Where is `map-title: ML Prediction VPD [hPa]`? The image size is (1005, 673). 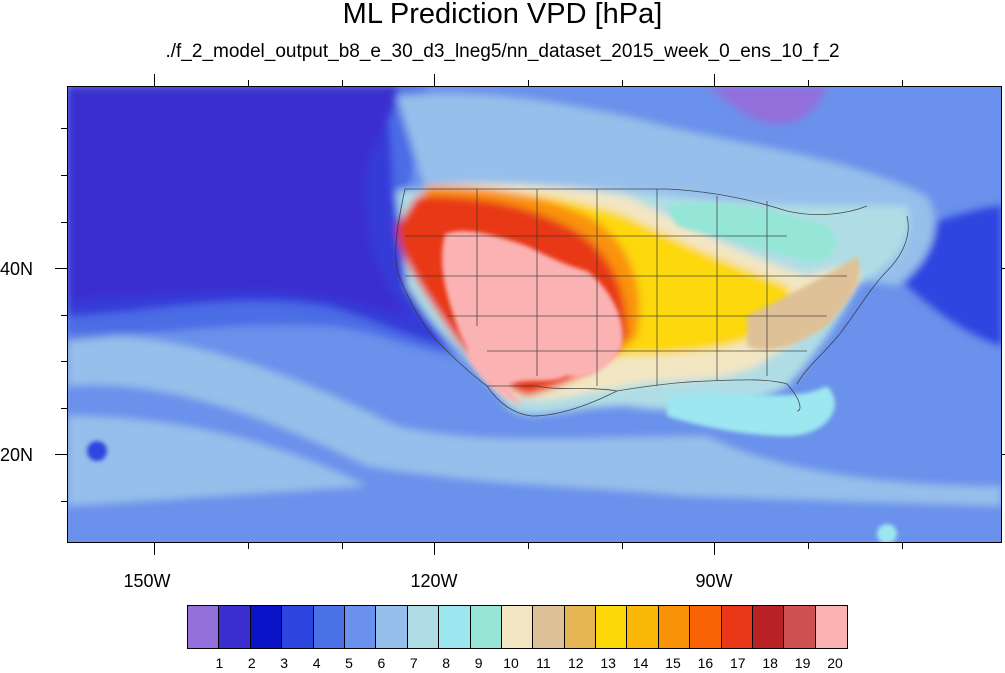 map-title: ML Prediction VPD [hPa] is located at coordinates (502, 15).